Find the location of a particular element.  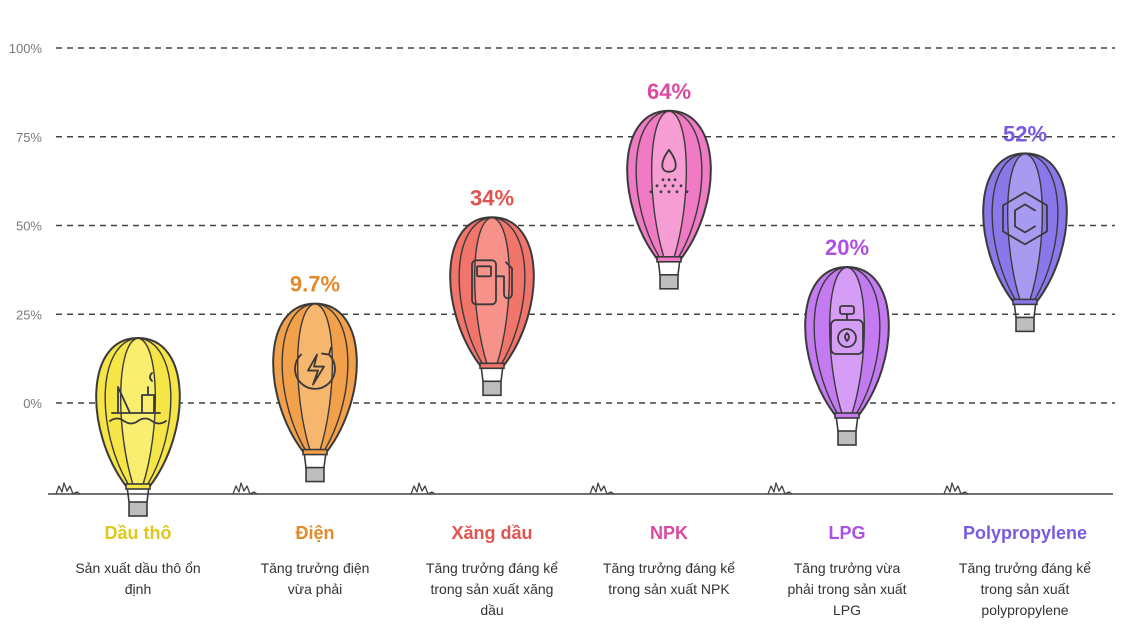

category-description: polypropylene is located at coordinates (1024, 610).